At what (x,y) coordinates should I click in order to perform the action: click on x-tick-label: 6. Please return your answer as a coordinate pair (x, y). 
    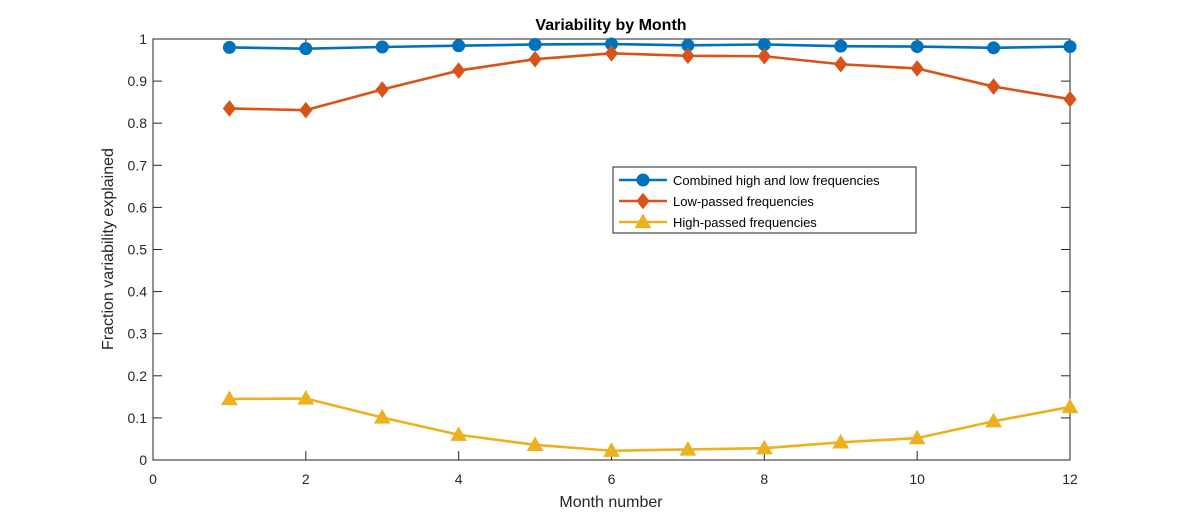
    Looking at the image, I should click on (612, 479).